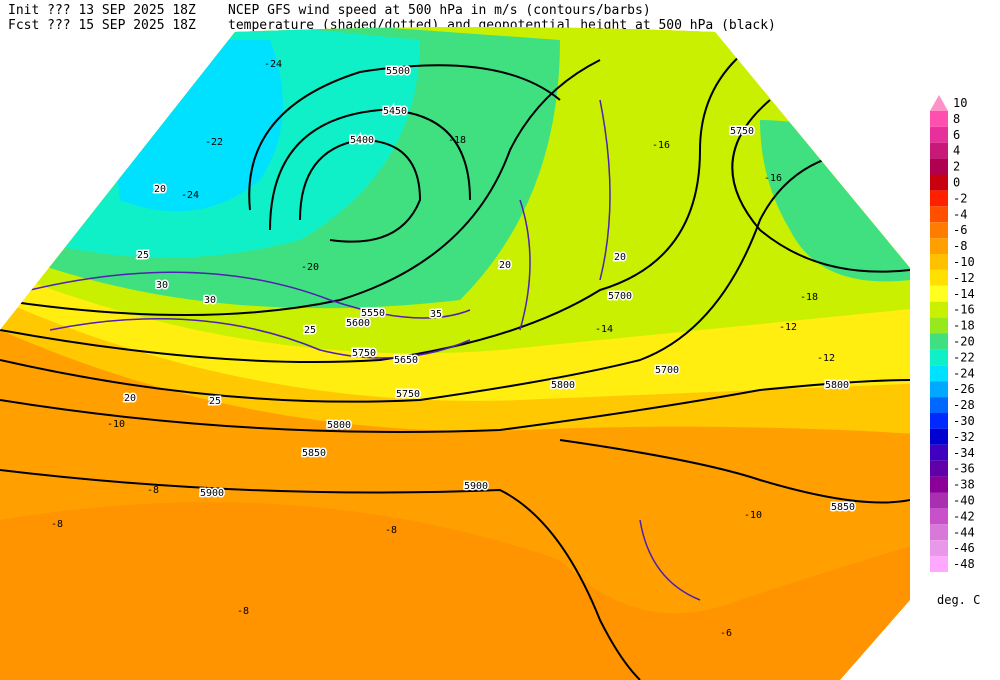  I want to click on legend-label: -8, so click(960, 246).